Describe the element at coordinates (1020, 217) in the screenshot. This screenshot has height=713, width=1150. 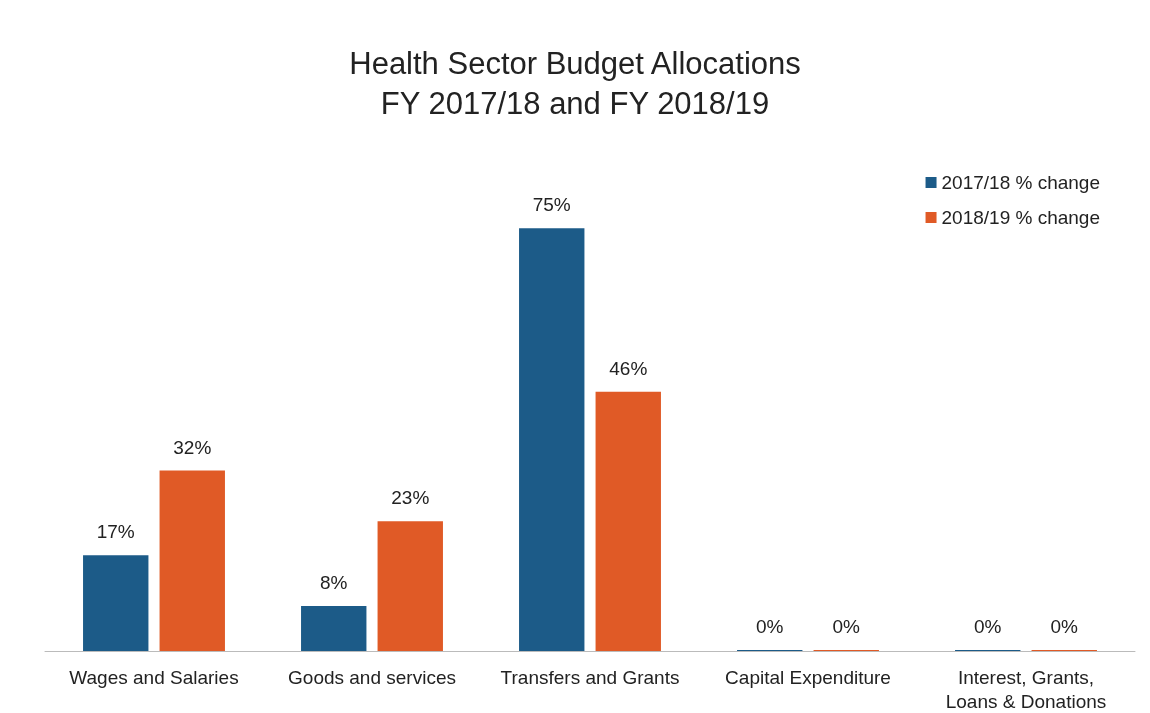
I see `legend-label: 2018/19 % change` at that location.